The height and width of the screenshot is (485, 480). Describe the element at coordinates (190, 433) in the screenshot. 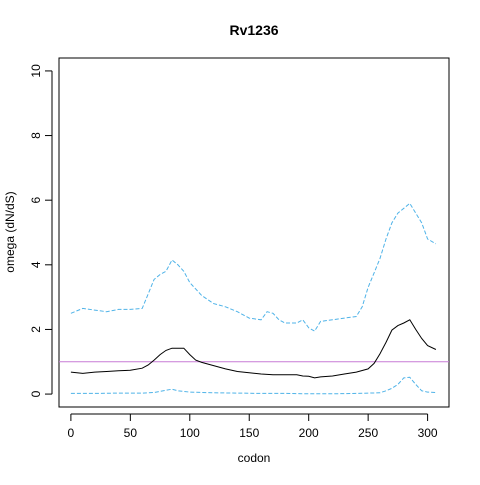

I see `x-tick-label: 100` at that location.